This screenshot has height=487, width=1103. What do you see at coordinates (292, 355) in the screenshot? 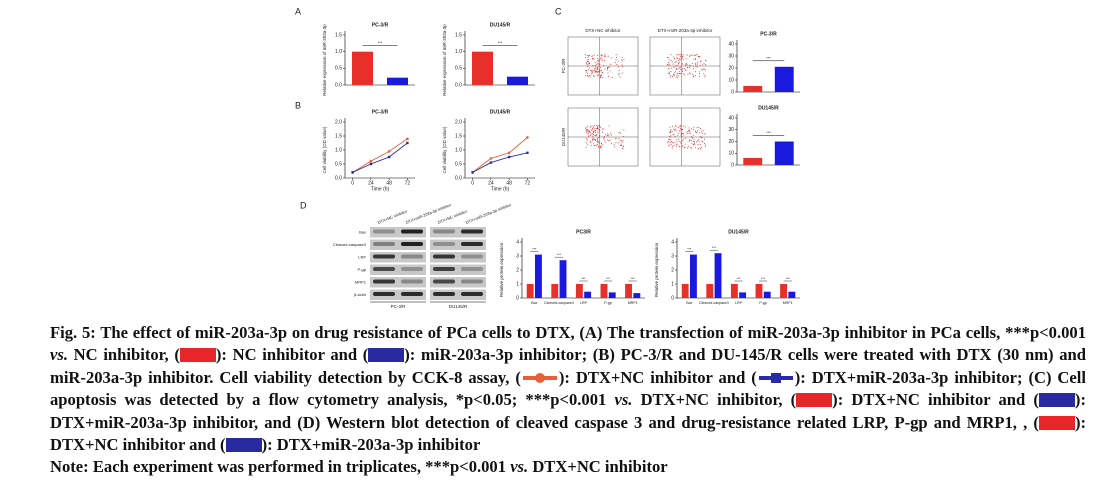
I see `caption-part: ): NC inhibitor and (` at bounding box center [292, 355].